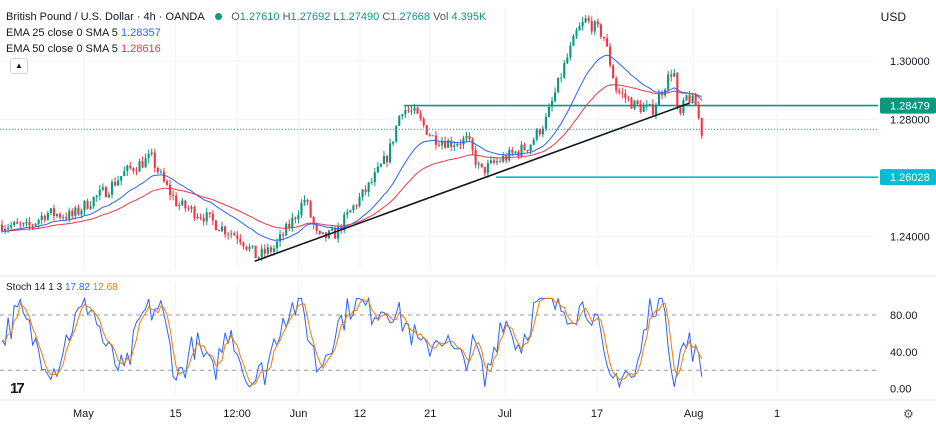 The height and width of the screenshot is (430, 936). What do you see at coordinates (105, 17) in the screenshot?
I see `symbol-title: British Pound / U.S. Dollar · 4h · OANDA` at bounding box center [105, 17].